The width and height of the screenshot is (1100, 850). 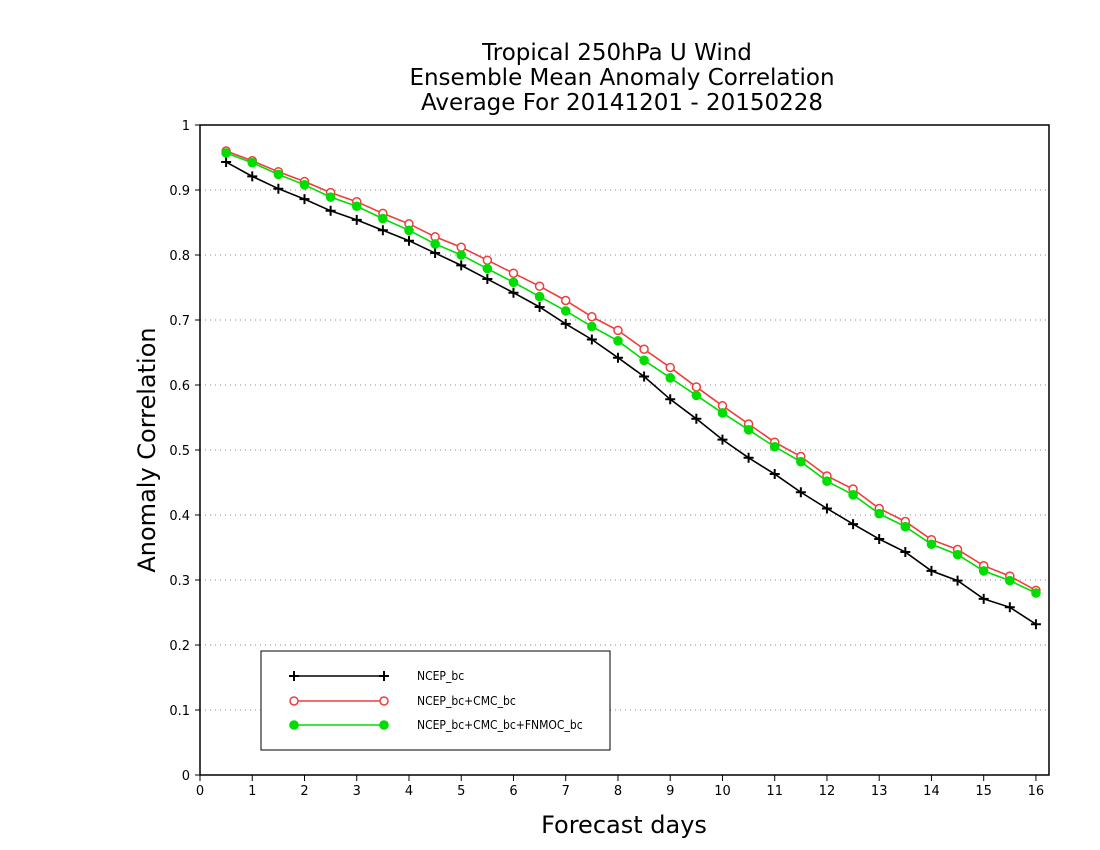 I want to click on chart-title-line-3: Average For 20141201 - 20150228, so click(x=622, y=103).